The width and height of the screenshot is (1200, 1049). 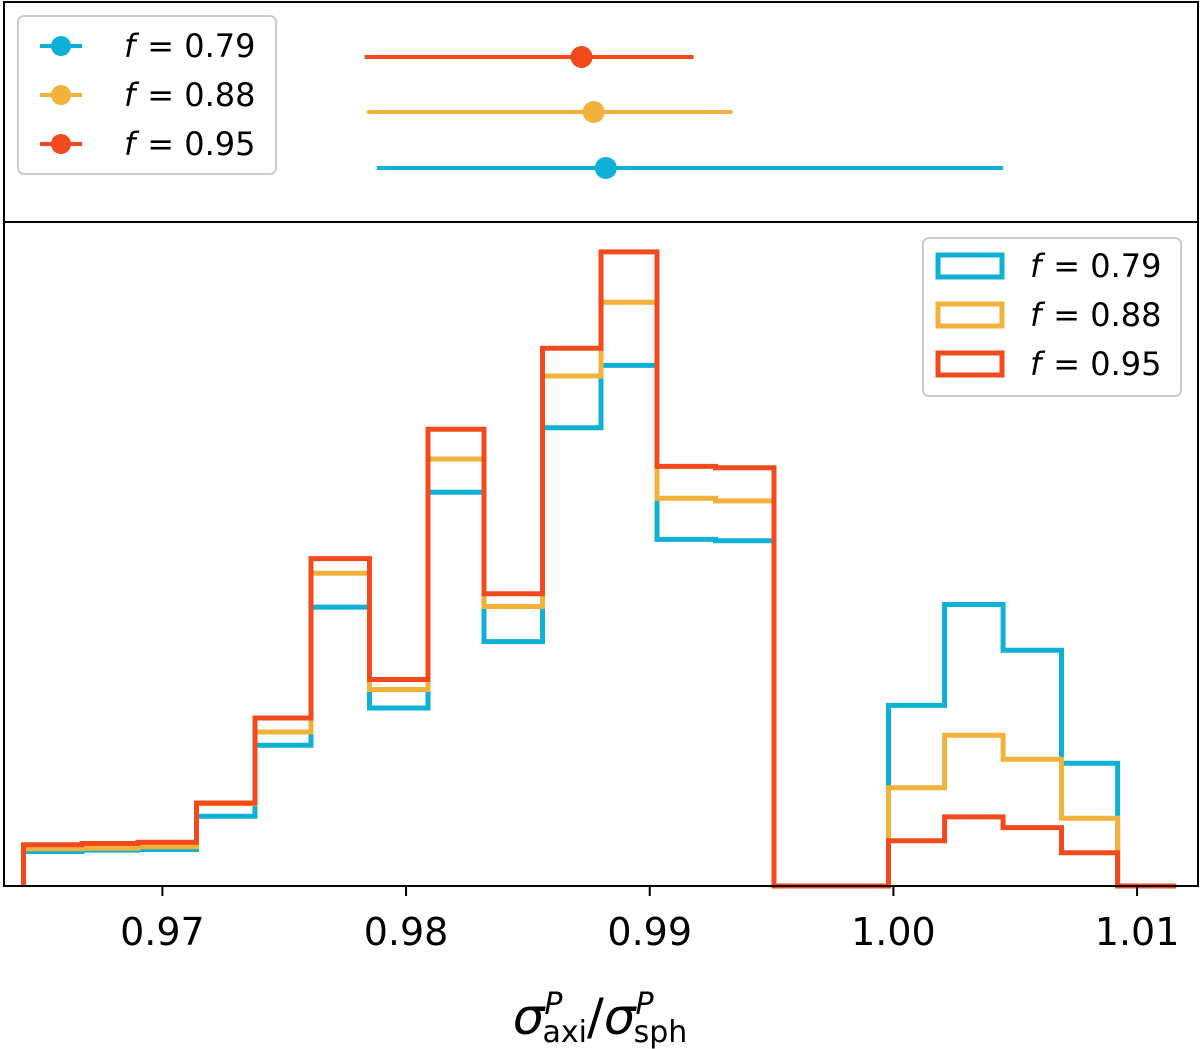 What do you see at coordinates (1137, 932) in the screenshot?
I see `x-tick-label: 1.01` at bounding box center [1137, 932].